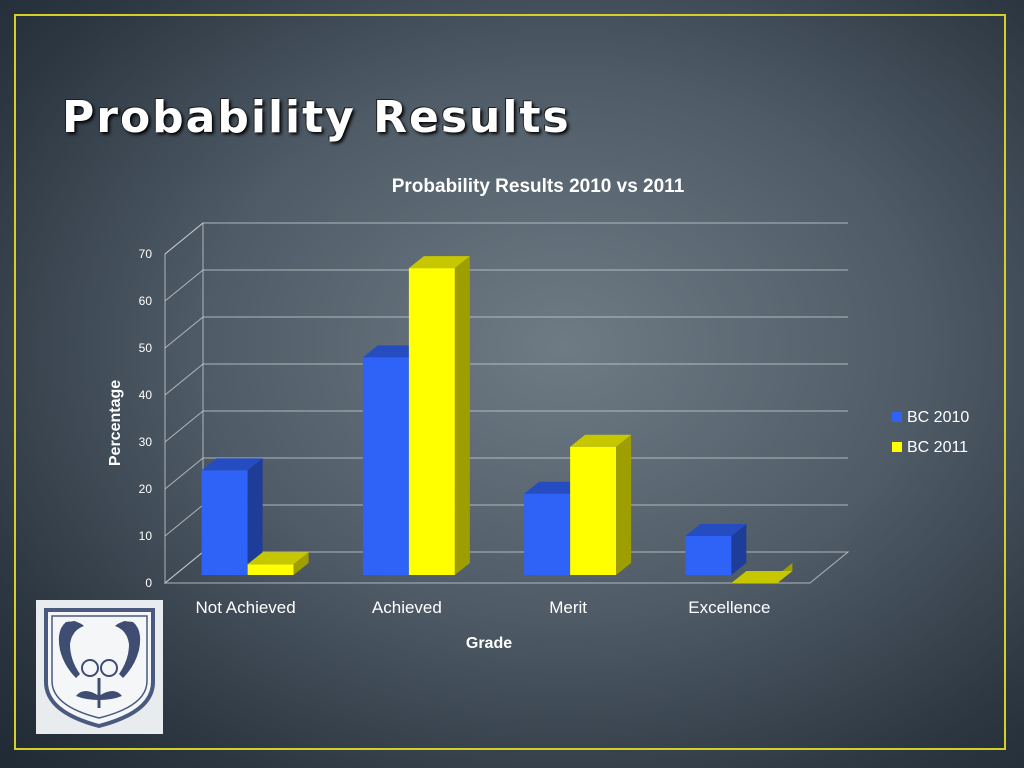 The width and height of the screenshot is (1024, 768). I want to click on floor, so click(506, 567).